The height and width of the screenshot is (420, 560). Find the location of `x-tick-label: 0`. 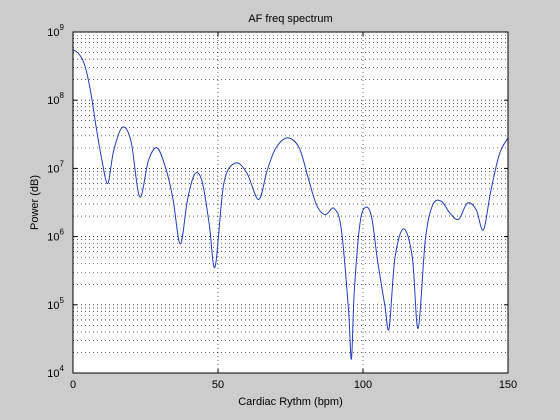

x-tick-label: 0 is located at coordinates (73, 385).